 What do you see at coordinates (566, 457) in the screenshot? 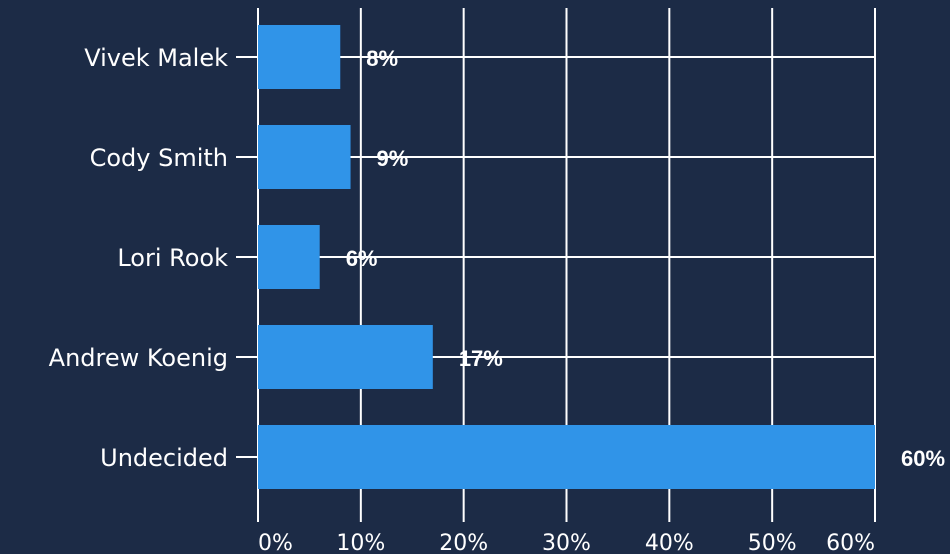
I see `bar-undecided` at bounding box center [566, 457].